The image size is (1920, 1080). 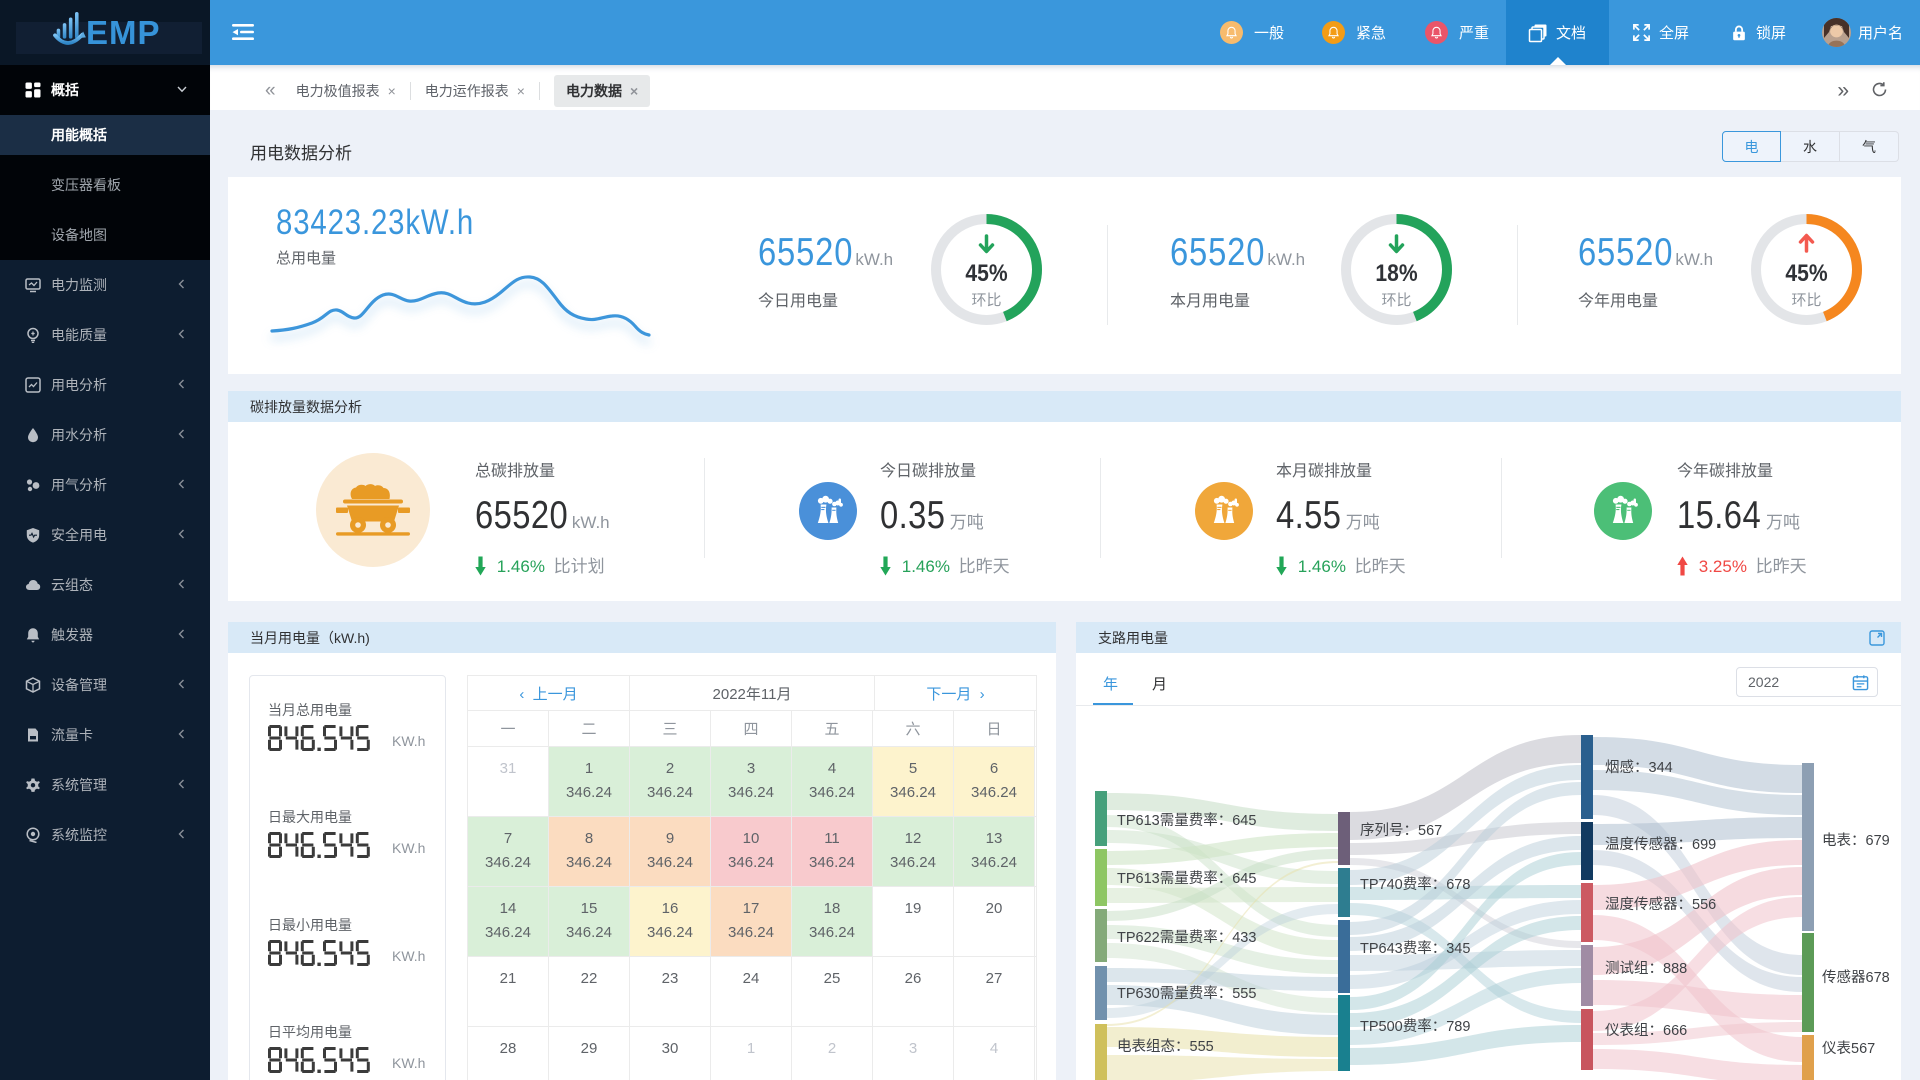 What do you see at coordinates (1396, 273) in the screenshot?
I see `svg-text: 18%` at bounding box center [1396, 273].